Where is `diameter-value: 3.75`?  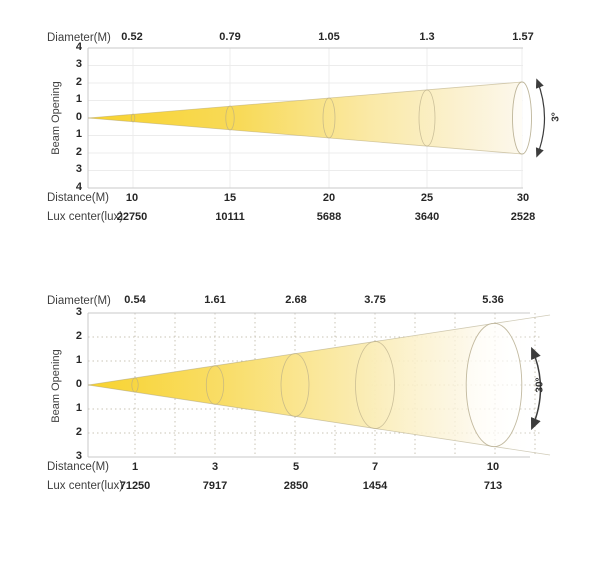 diameter-value: 3.75 is located at coordinates (375, 300).